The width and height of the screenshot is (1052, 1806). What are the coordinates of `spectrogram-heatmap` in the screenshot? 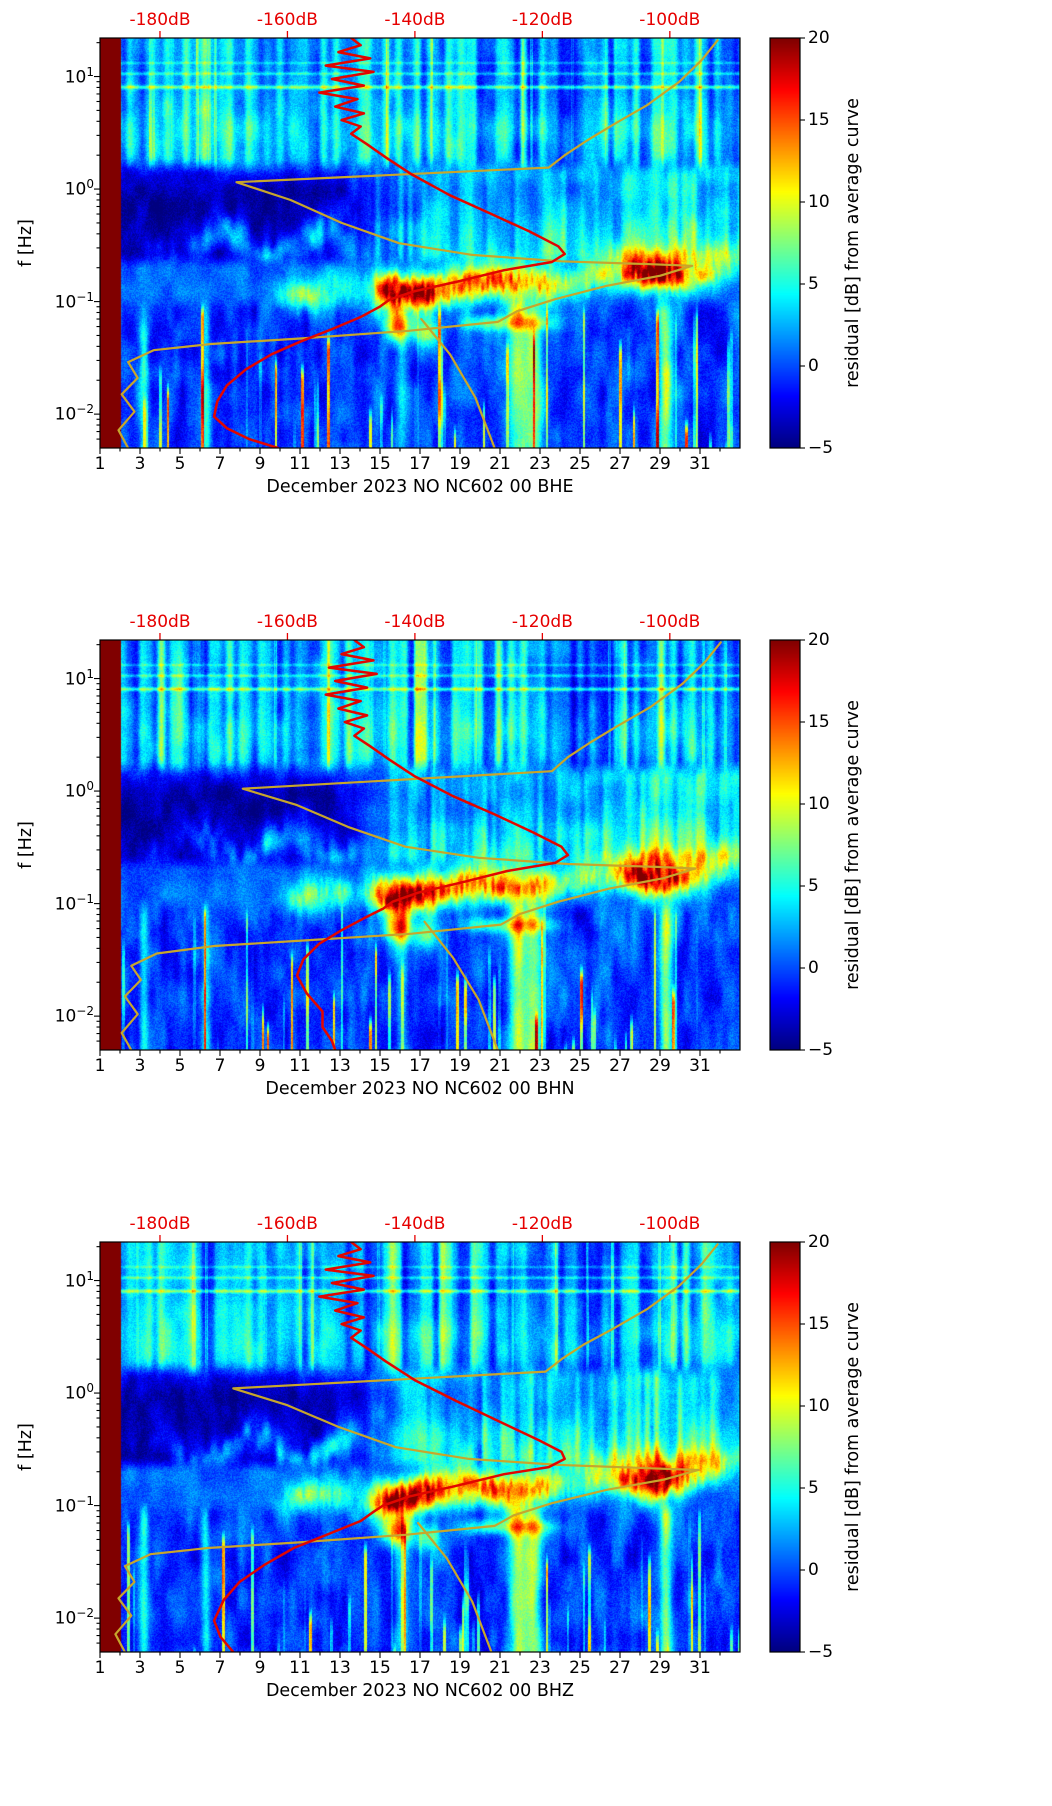 It's located at (420, 1447).